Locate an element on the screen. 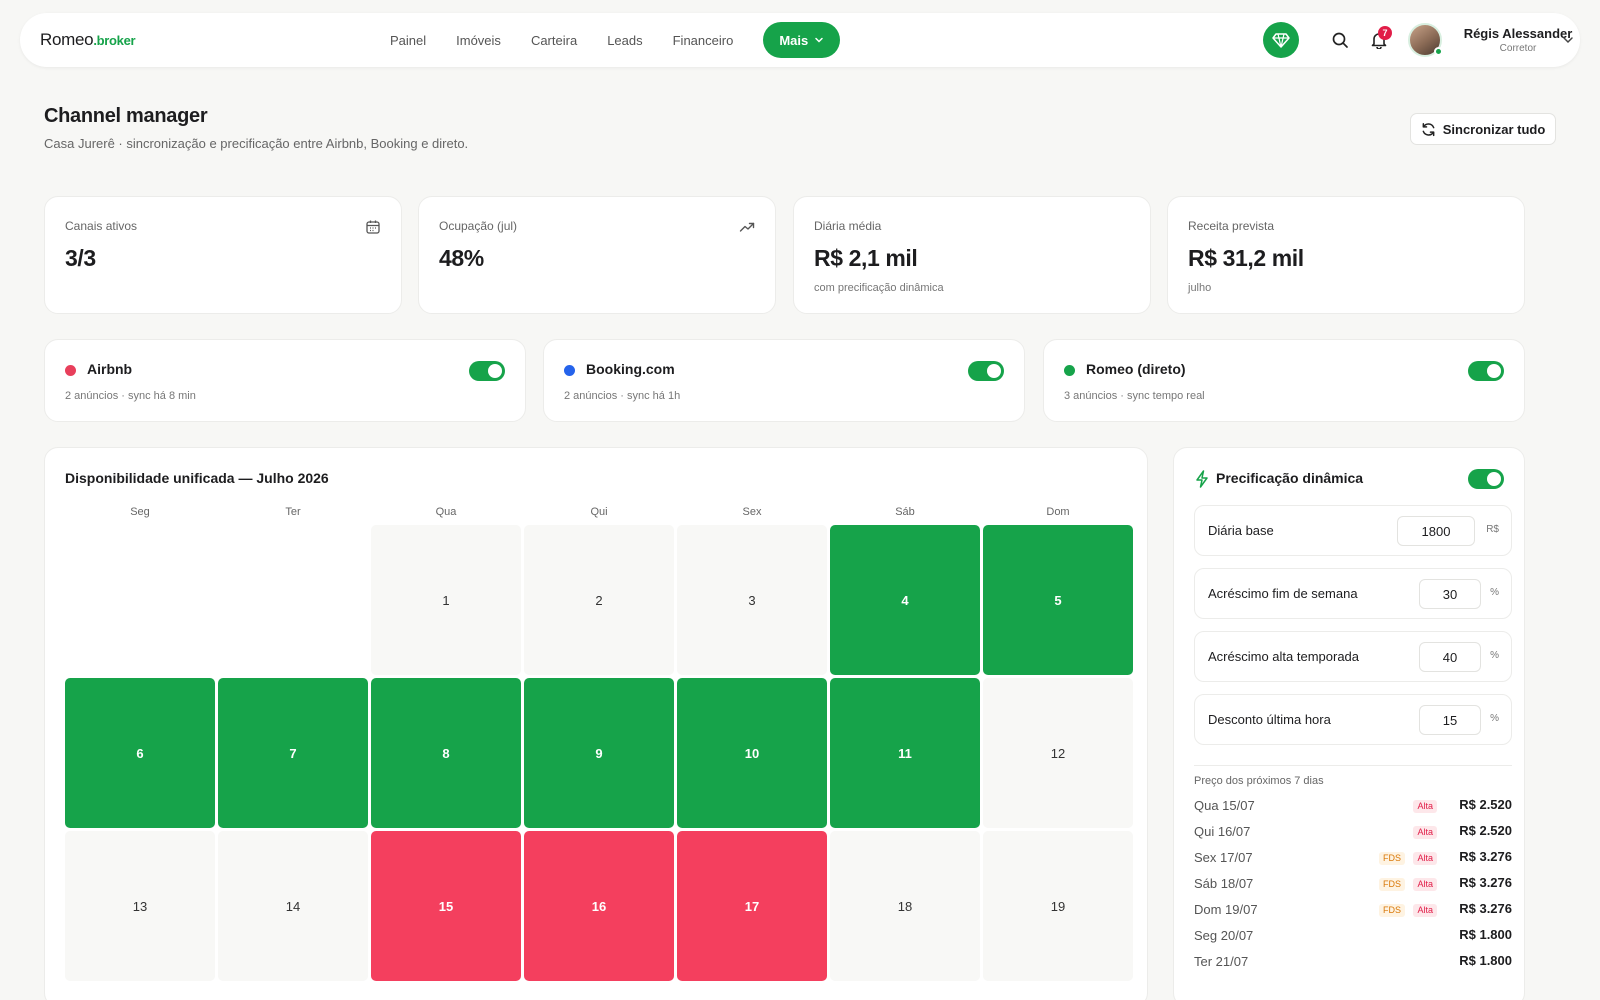  stat-value: 48% is located at coordinates (461, 258).